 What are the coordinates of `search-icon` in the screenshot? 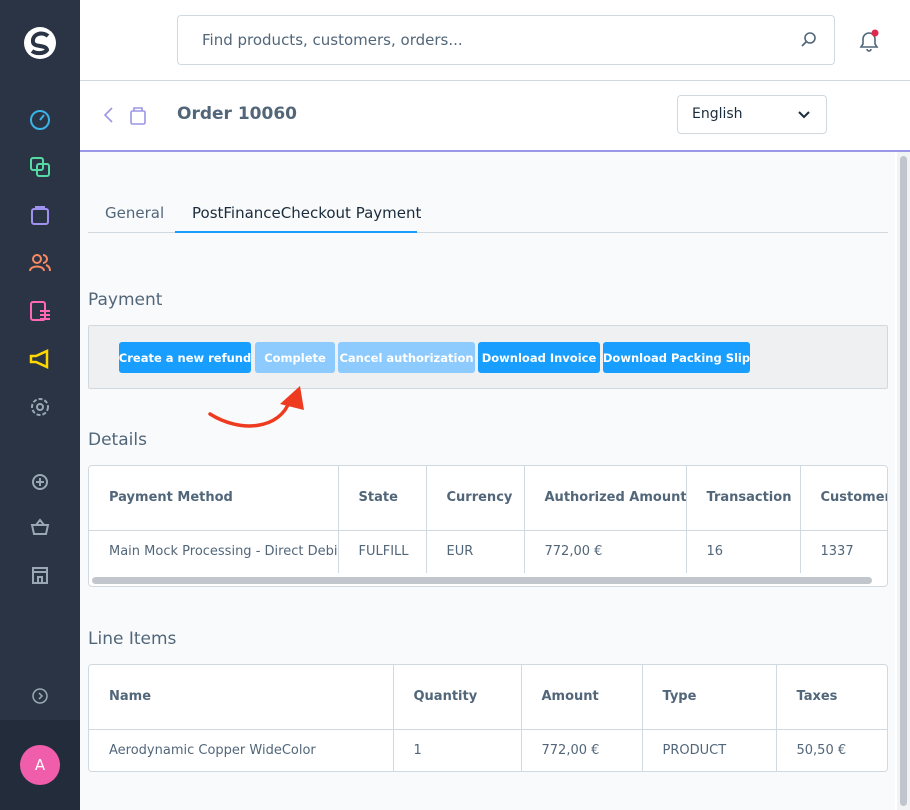 It's located at (809, 40).